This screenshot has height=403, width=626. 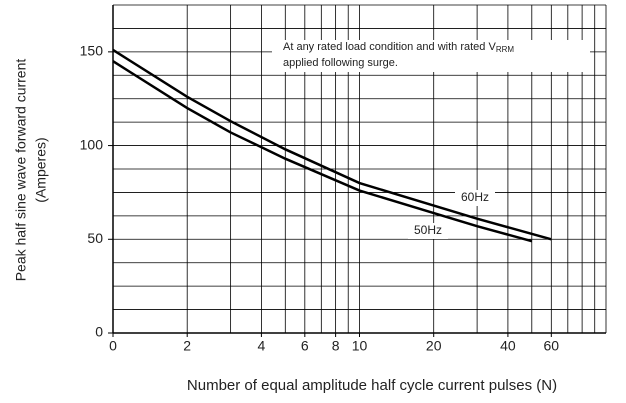 I want to click on y-tick-label: 100, so click(x=92, y=144).